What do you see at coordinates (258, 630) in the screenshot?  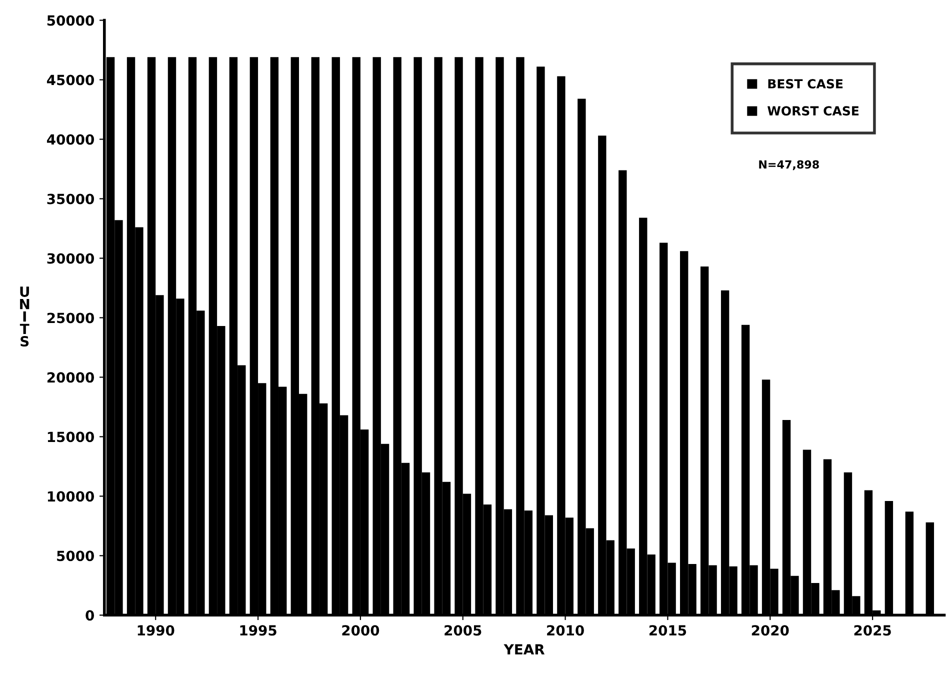 I see `x-tick-label: 1995` at bounding box center [258, 630].